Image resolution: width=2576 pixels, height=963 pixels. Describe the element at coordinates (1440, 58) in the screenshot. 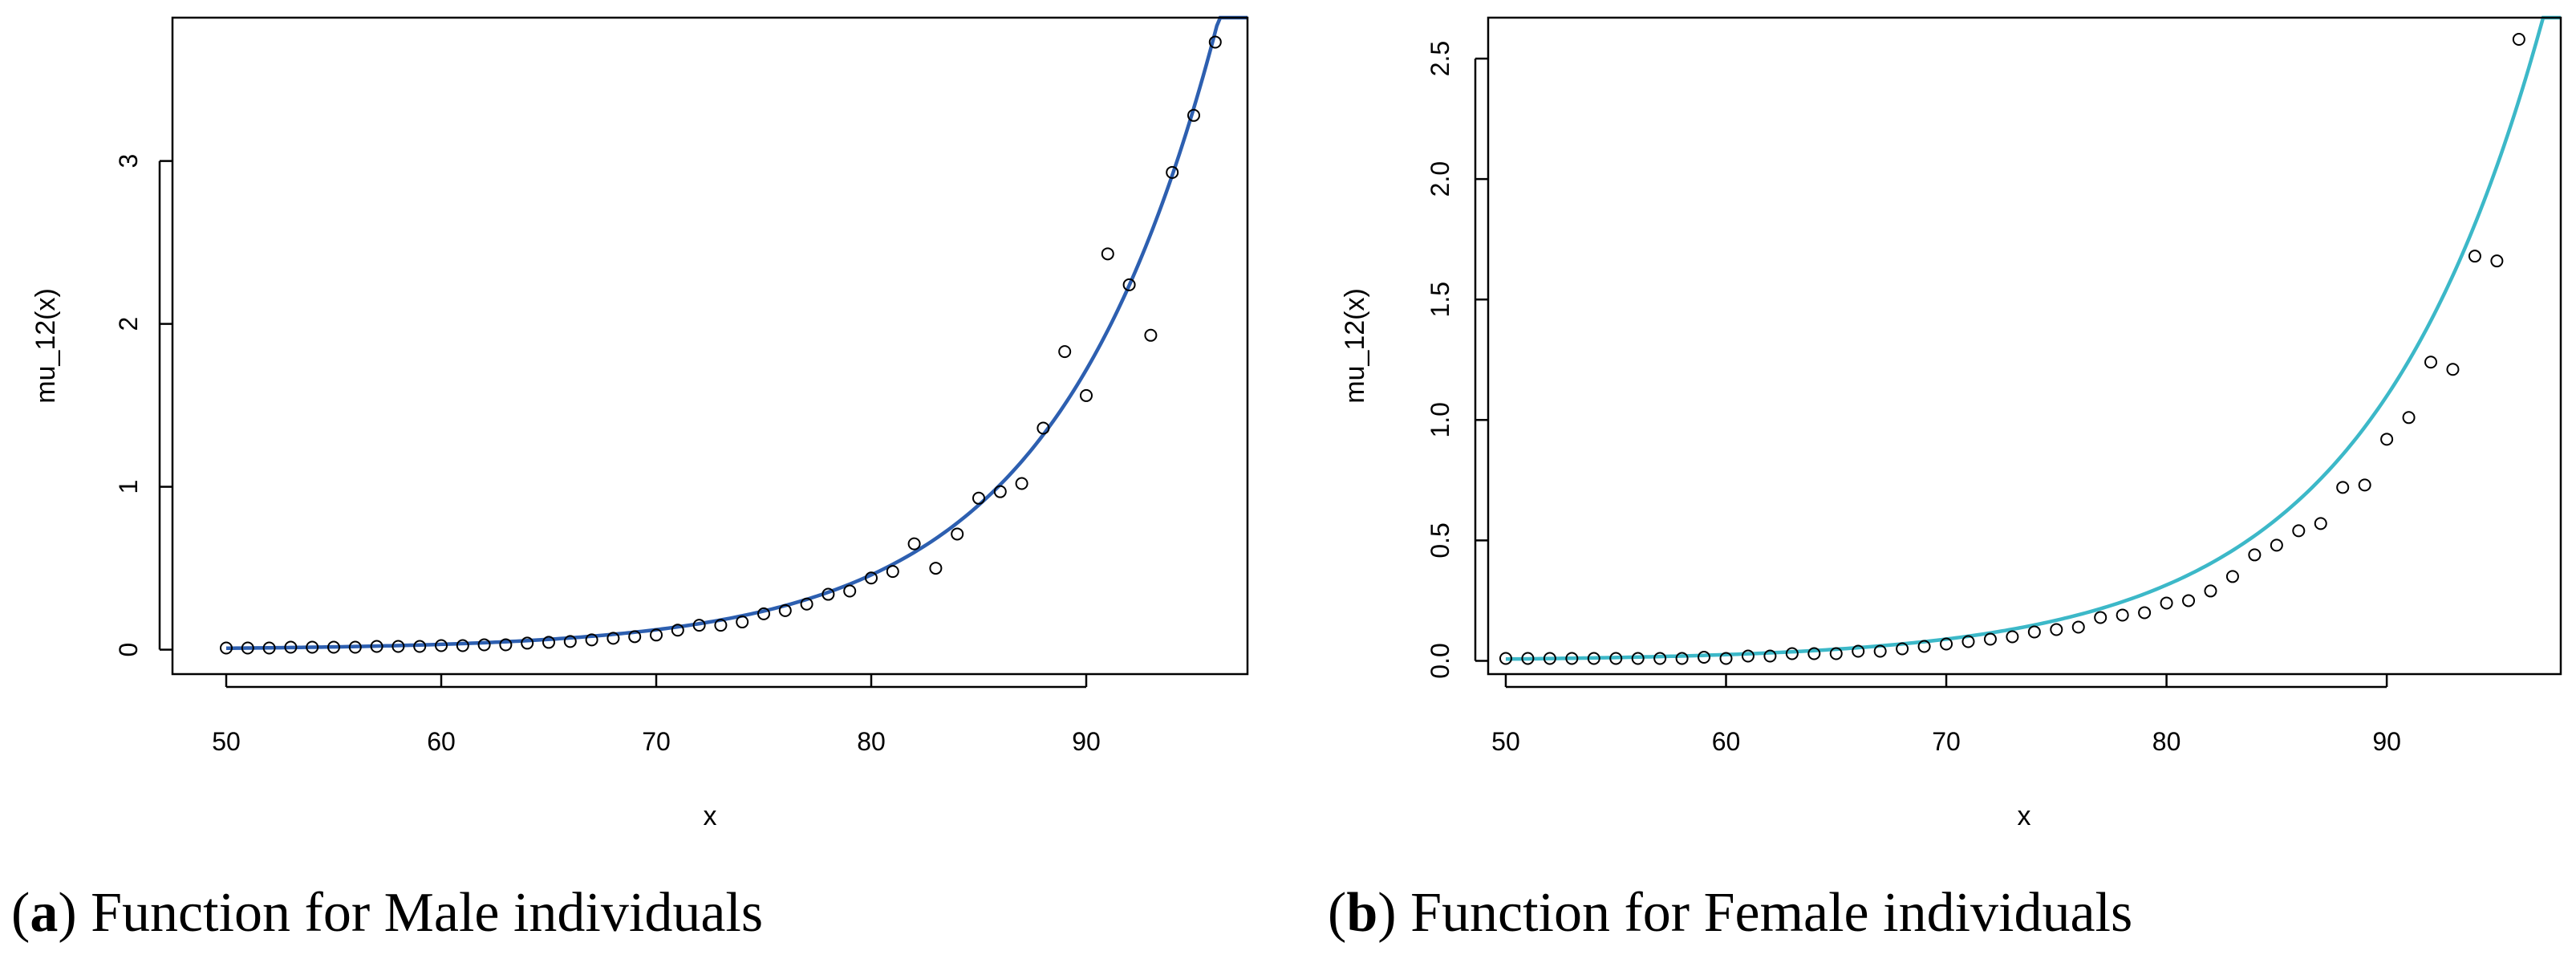

I see `y-tick-label: 2.5` at that location.